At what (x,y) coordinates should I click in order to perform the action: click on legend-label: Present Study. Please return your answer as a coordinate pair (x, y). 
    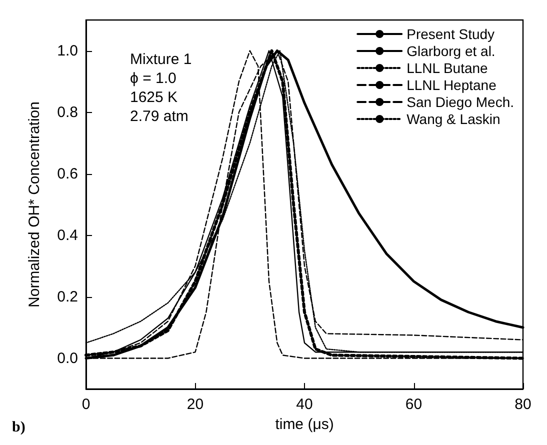
    Looking at the image, I should click on (450, 34).